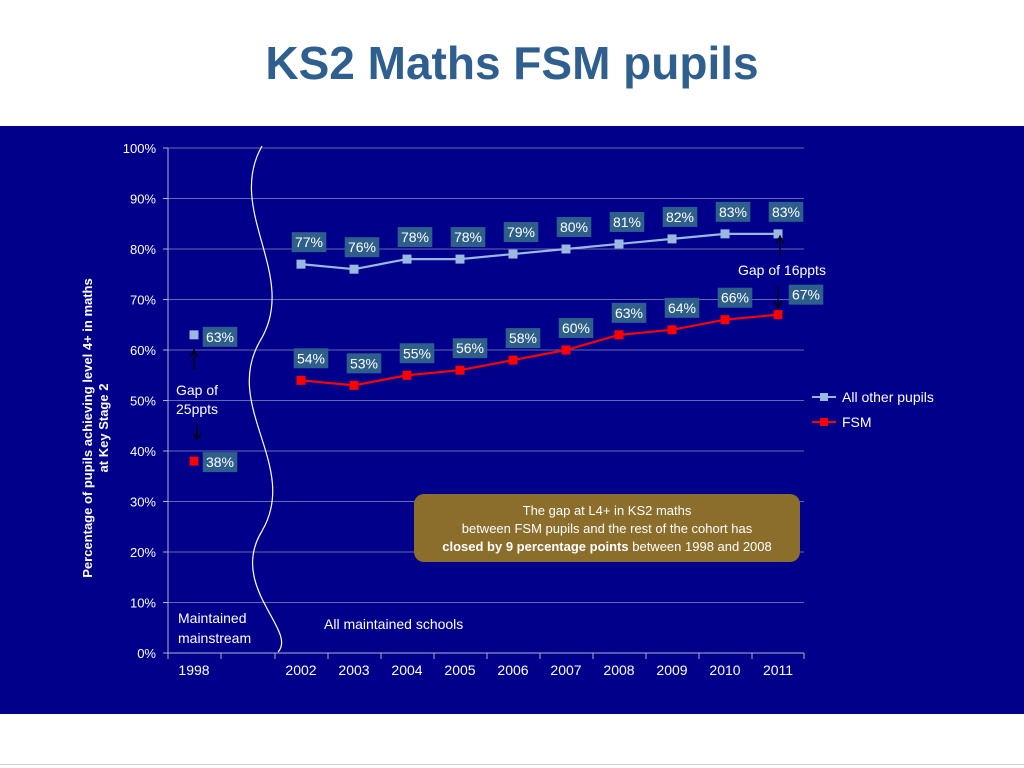  Describe the element at coordinates (888, 397) in the screenshot. I see `legend-label-all-other-pupils: All other pupils` at that location.